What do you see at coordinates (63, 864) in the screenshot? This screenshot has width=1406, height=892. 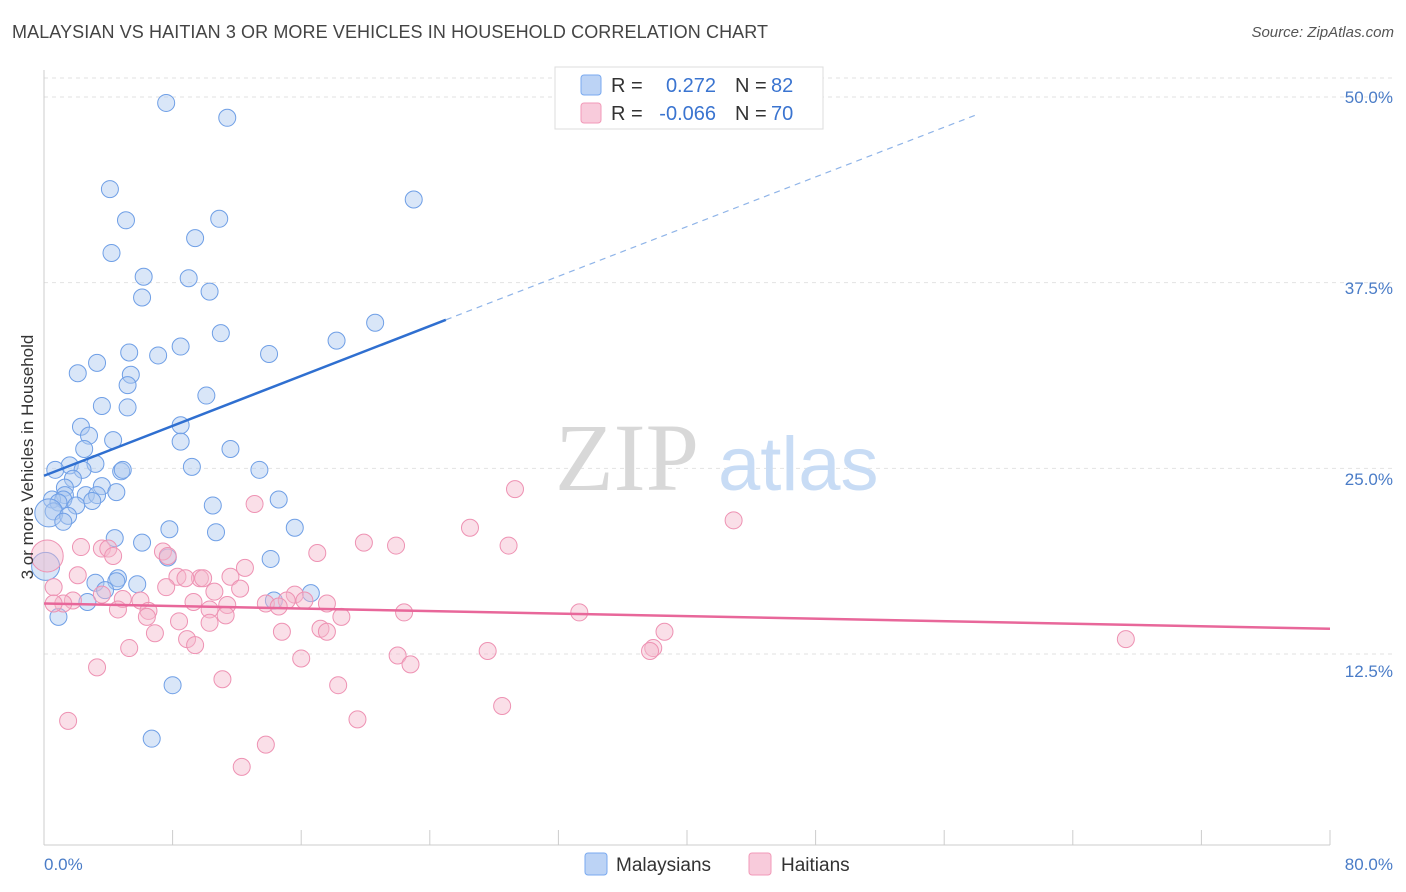 I see `x-tick-label-min: 0.0%` at bounding box center [63, 864].